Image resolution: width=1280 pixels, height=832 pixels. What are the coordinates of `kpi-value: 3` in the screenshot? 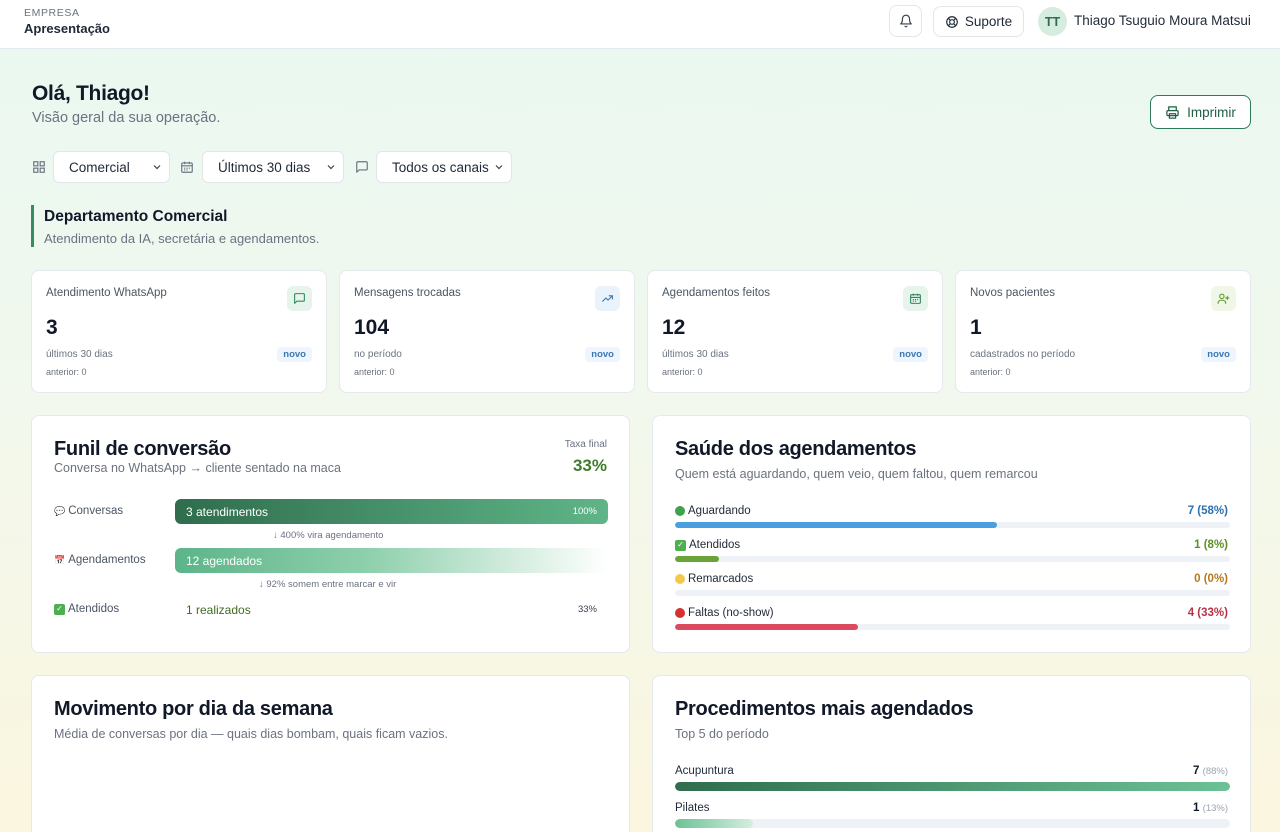 It's located at (52, 327).